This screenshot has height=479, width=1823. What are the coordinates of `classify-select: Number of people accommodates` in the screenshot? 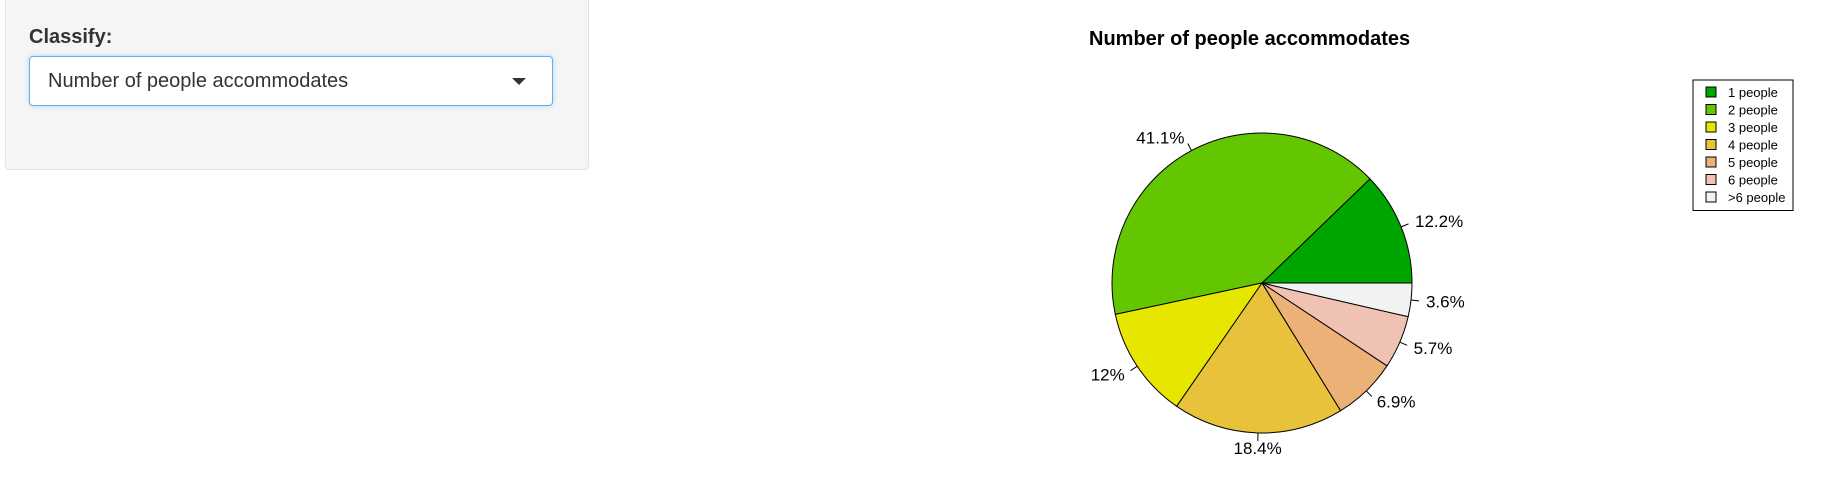 It's located at (291, 81).